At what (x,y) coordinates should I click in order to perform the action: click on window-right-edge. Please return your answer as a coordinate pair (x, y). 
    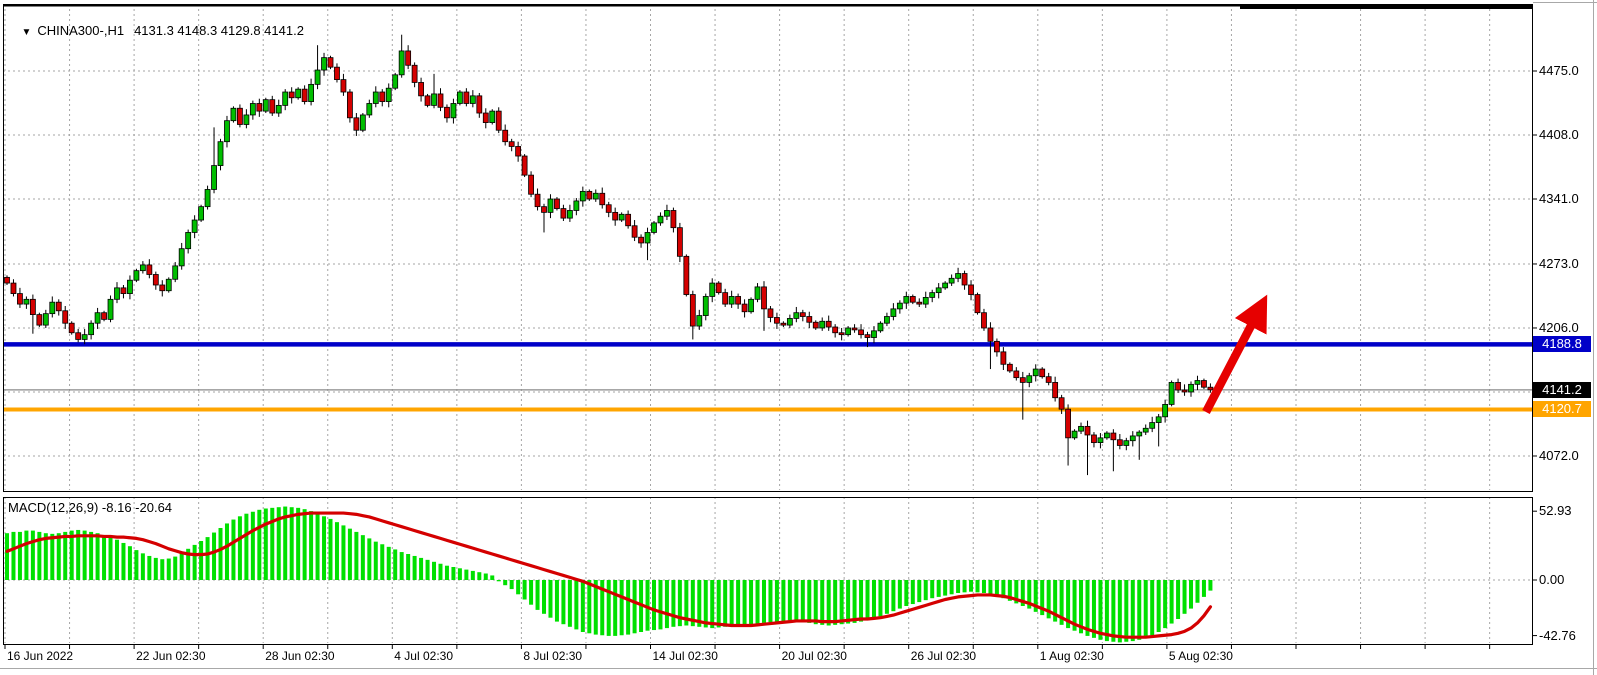
    Looking at the image, I should click on (1593, 337).